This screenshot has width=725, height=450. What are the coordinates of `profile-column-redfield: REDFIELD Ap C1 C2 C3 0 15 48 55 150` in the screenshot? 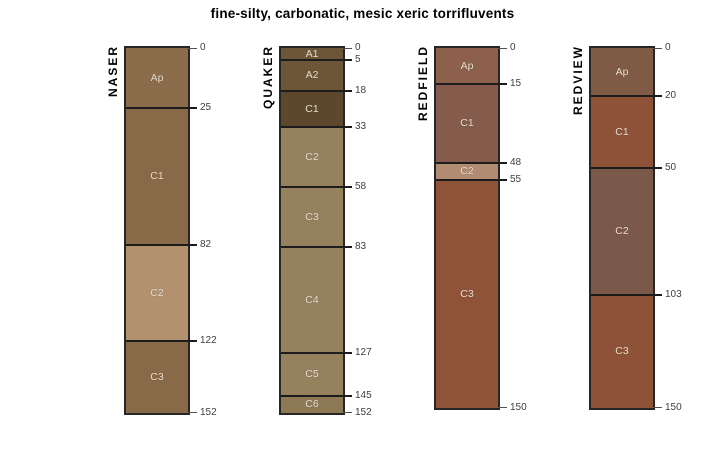 It's located at (471, 228).